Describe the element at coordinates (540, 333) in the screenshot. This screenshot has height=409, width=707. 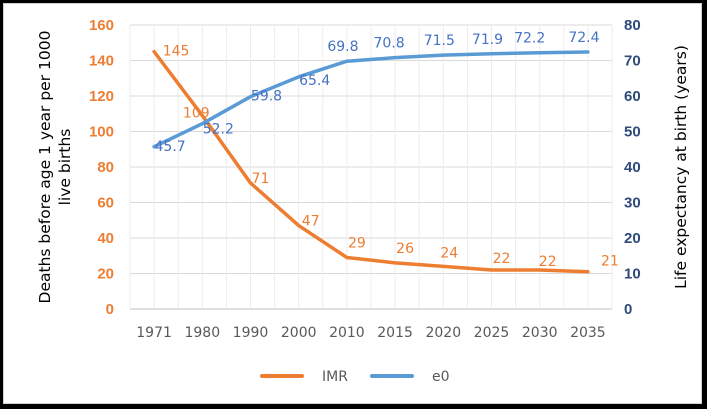
I see `x-tick-label: 2030` at that location.